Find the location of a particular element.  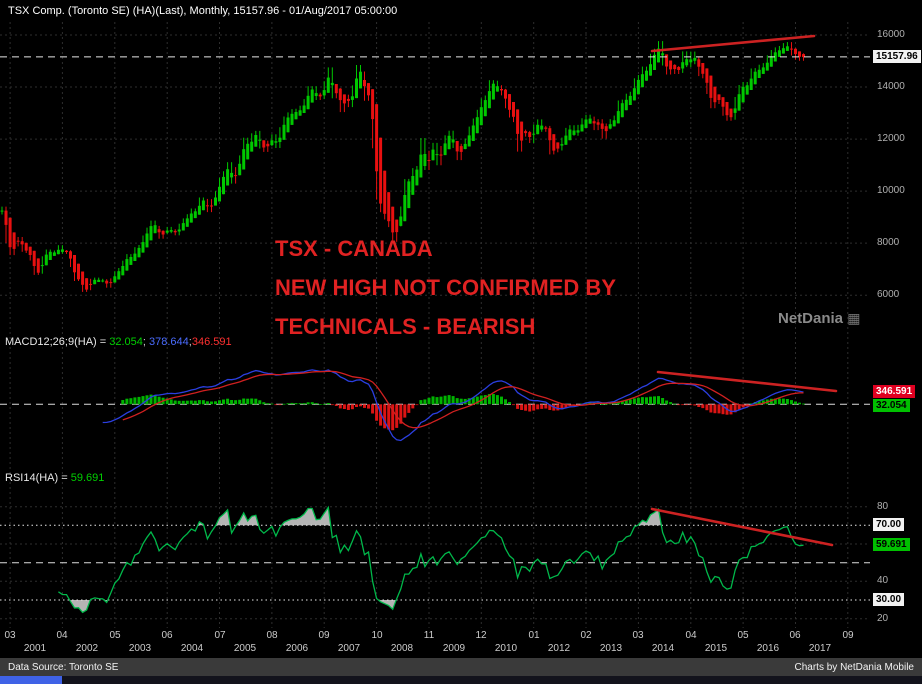

rsi-value: 59.691 is located at coordinates (87, 478).